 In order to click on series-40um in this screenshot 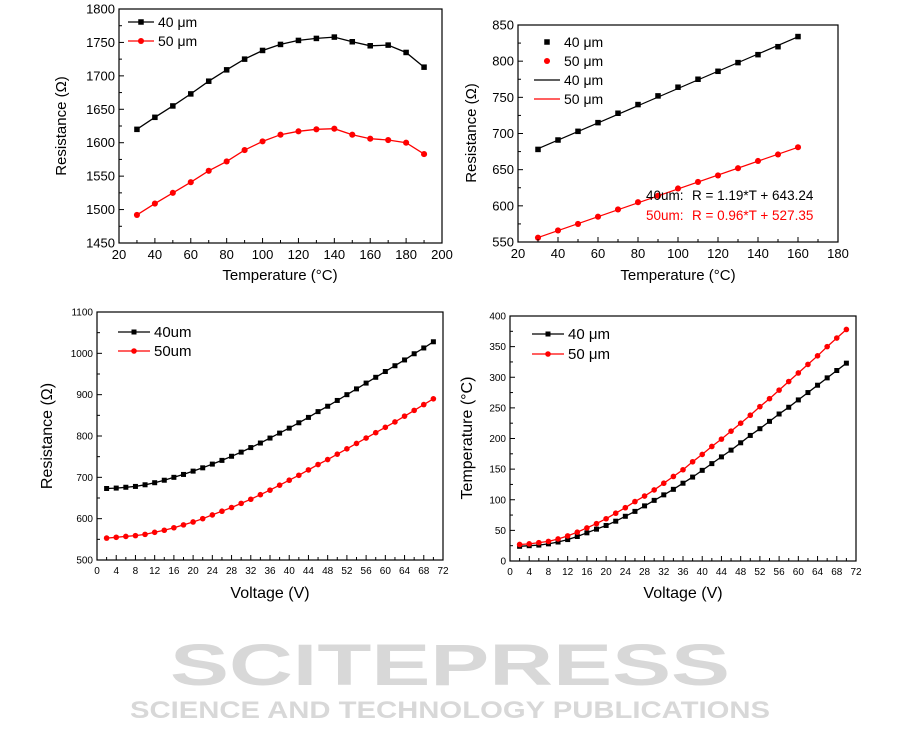, I will do `click(668, 93)`.